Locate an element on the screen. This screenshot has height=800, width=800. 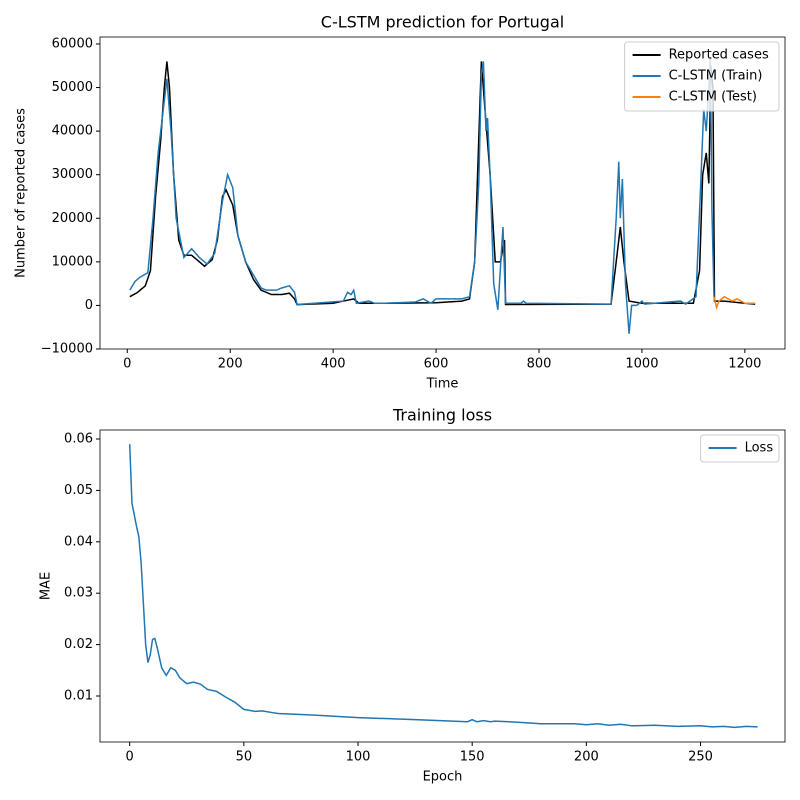
y-tick-label: 0 is located at coordinates (89, 305).